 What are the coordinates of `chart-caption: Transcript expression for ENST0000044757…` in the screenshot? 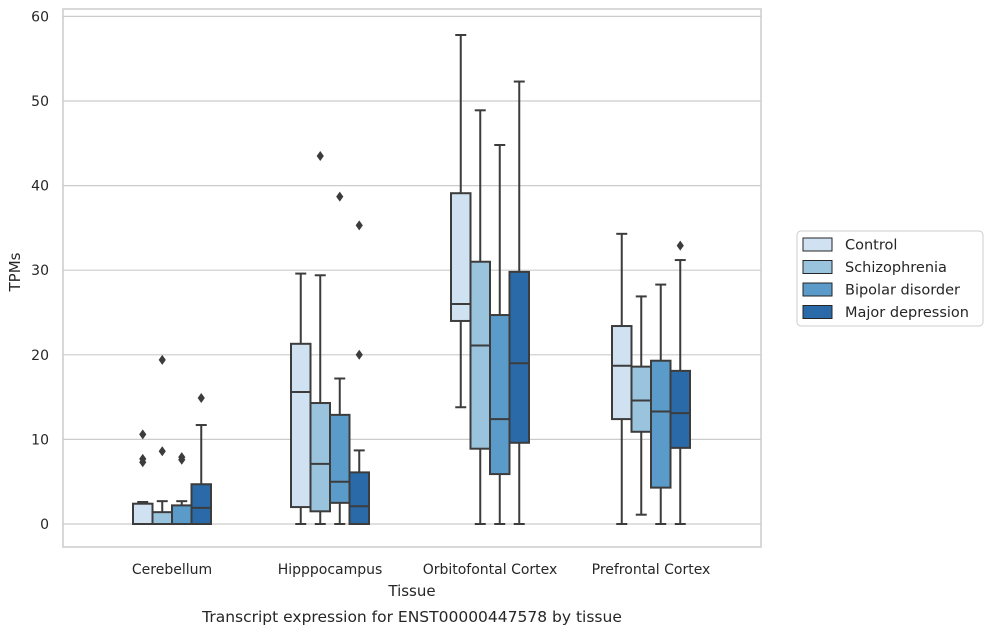 It's located at (411, 617).